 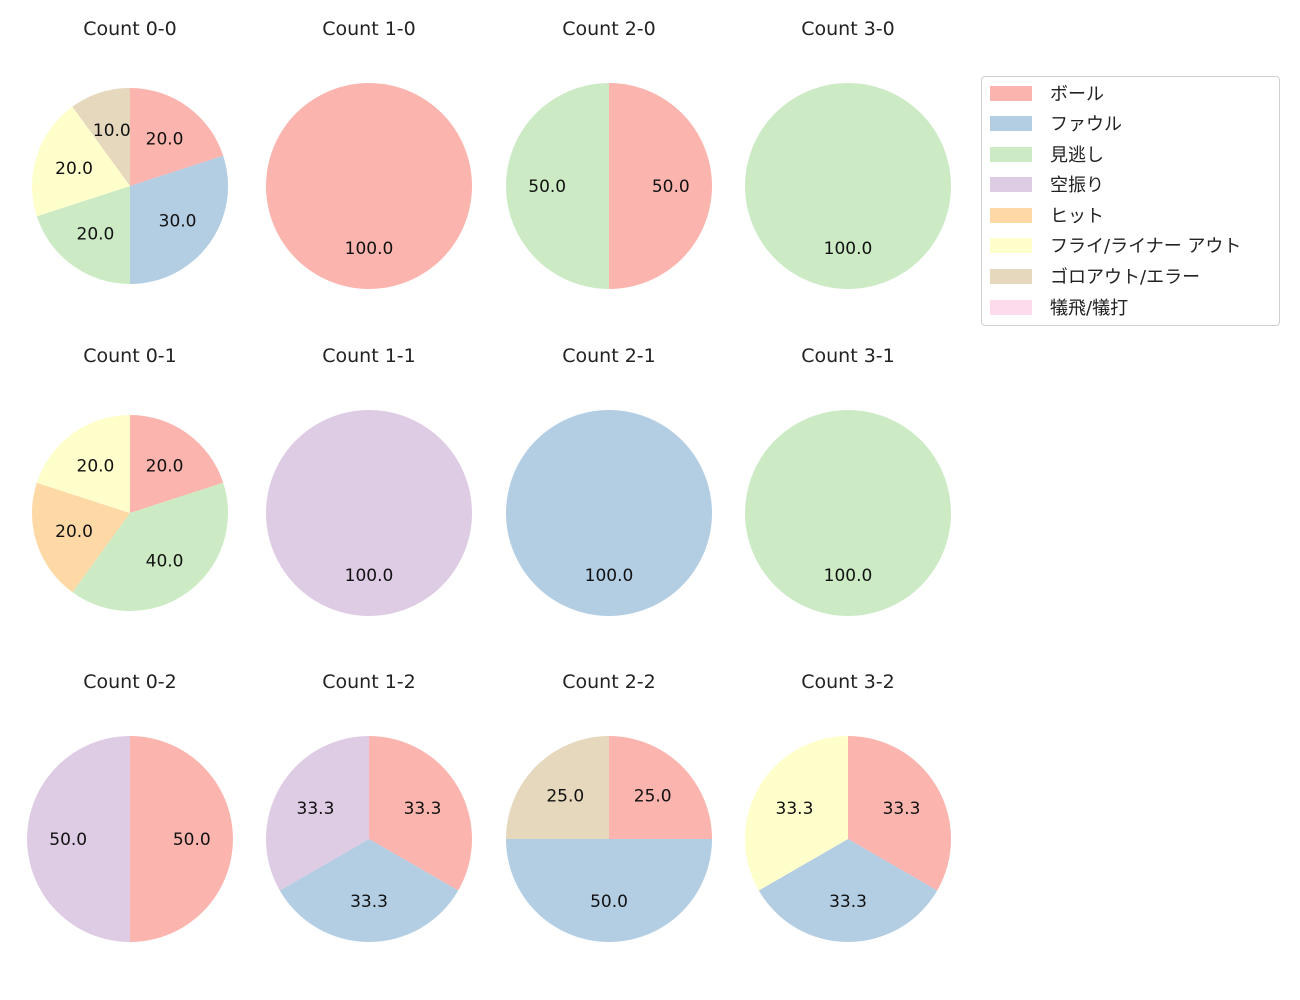 What do you see at coordinates (848, 29) in the screenshot?
I see `pie-title: Count 3-0` at bounding box center [848, 29].